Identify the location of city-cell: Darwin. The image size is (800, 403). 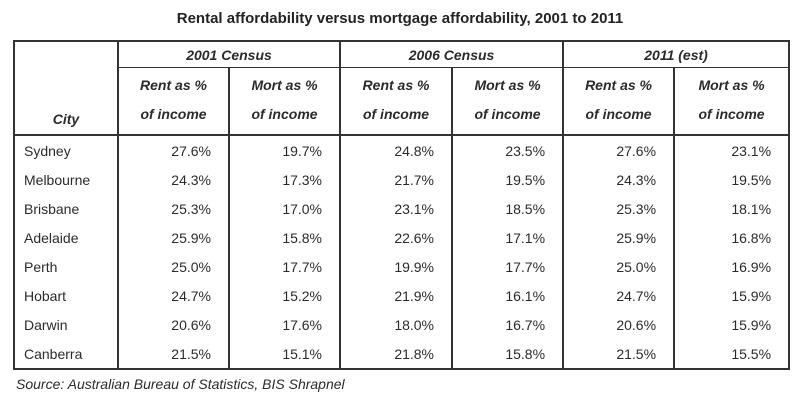
(46, 324).